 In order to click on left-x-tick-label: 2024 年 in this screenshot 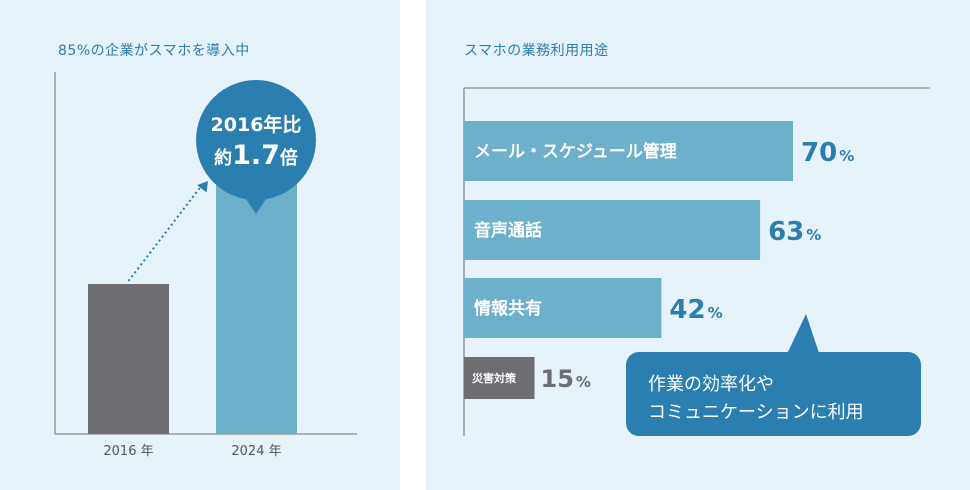, I will do `click(256, 451)`.